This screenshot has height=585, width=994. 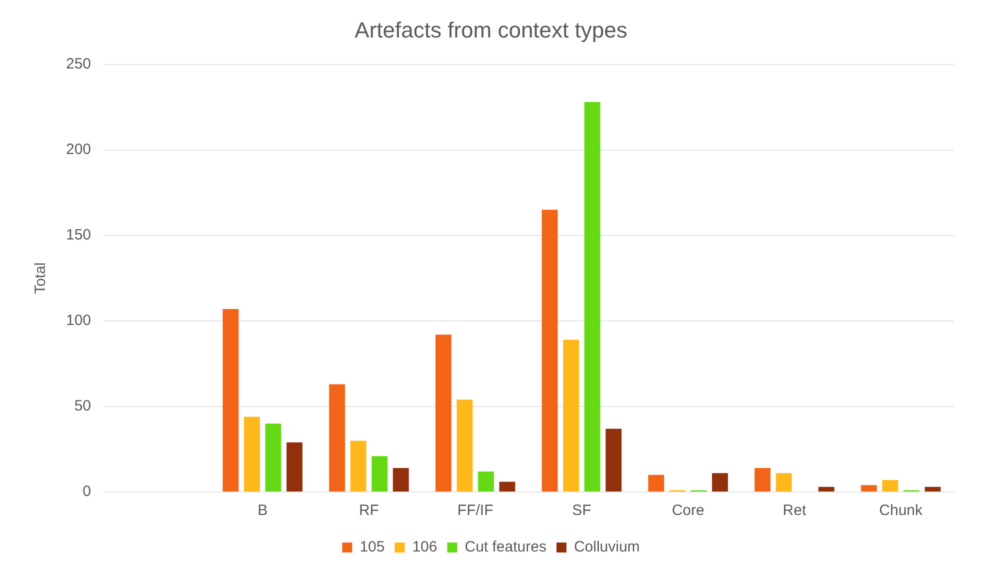 I want to click on x-tick-label: Chunk, so click(x=901, y=511).